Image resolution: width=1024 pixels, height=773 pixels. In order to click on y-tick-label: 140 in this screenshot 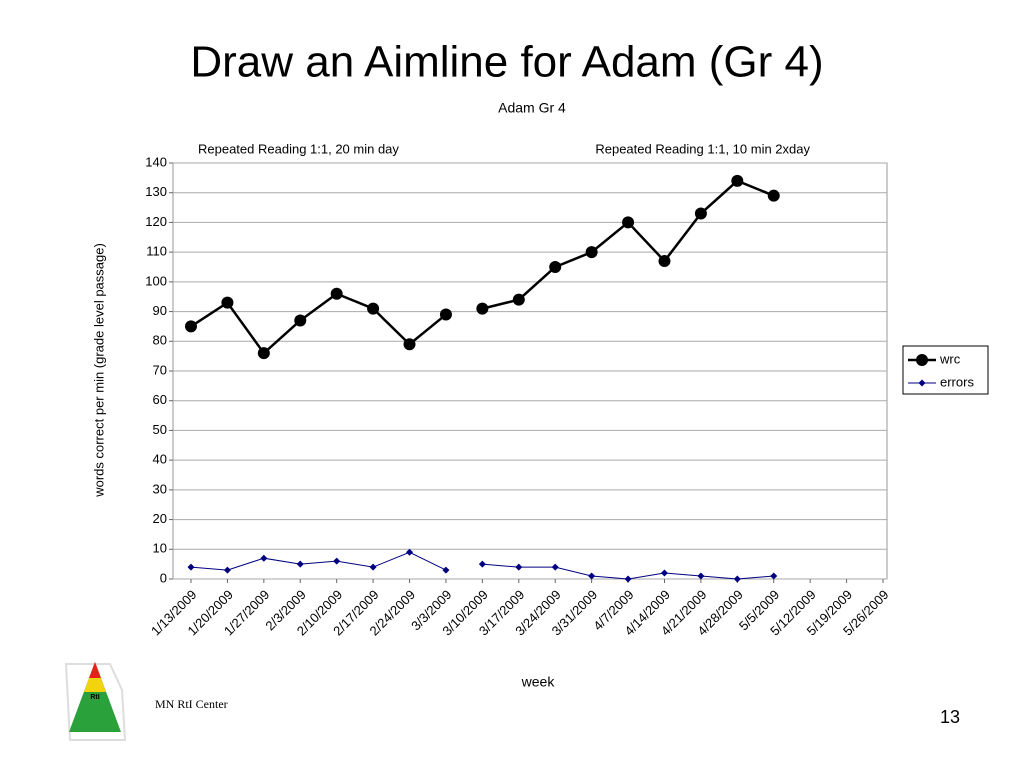, I will do `click(156, 161)`.